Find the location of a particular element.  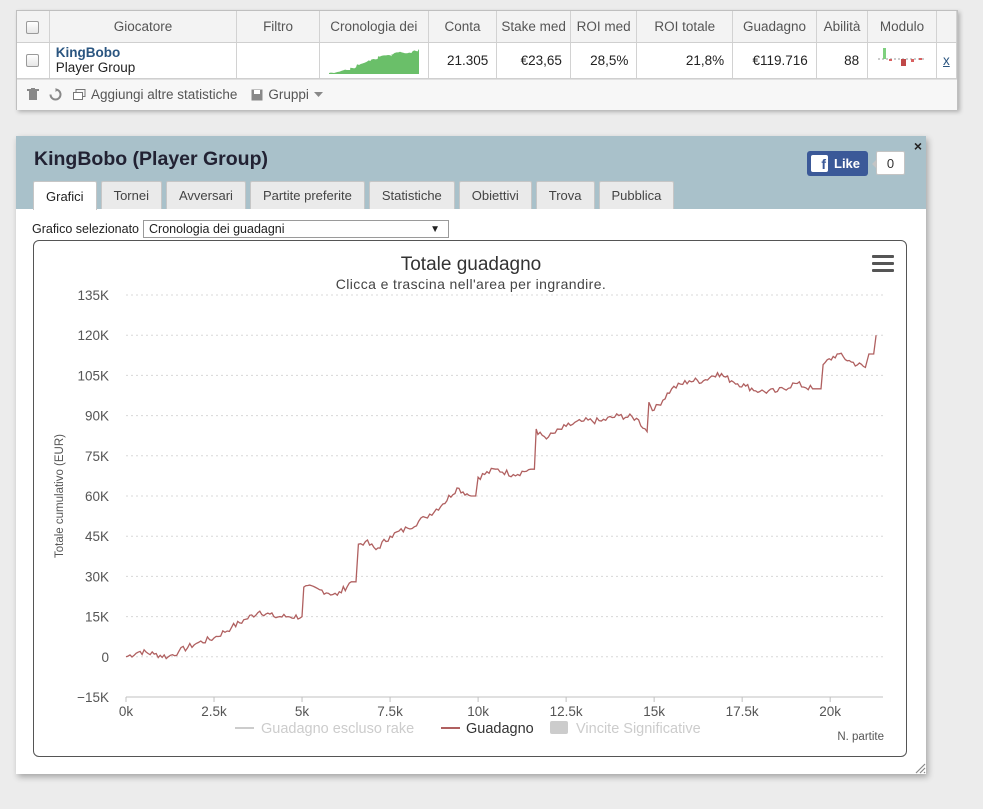

column-header-filter: Filtro is located at coordinates (278, 27).